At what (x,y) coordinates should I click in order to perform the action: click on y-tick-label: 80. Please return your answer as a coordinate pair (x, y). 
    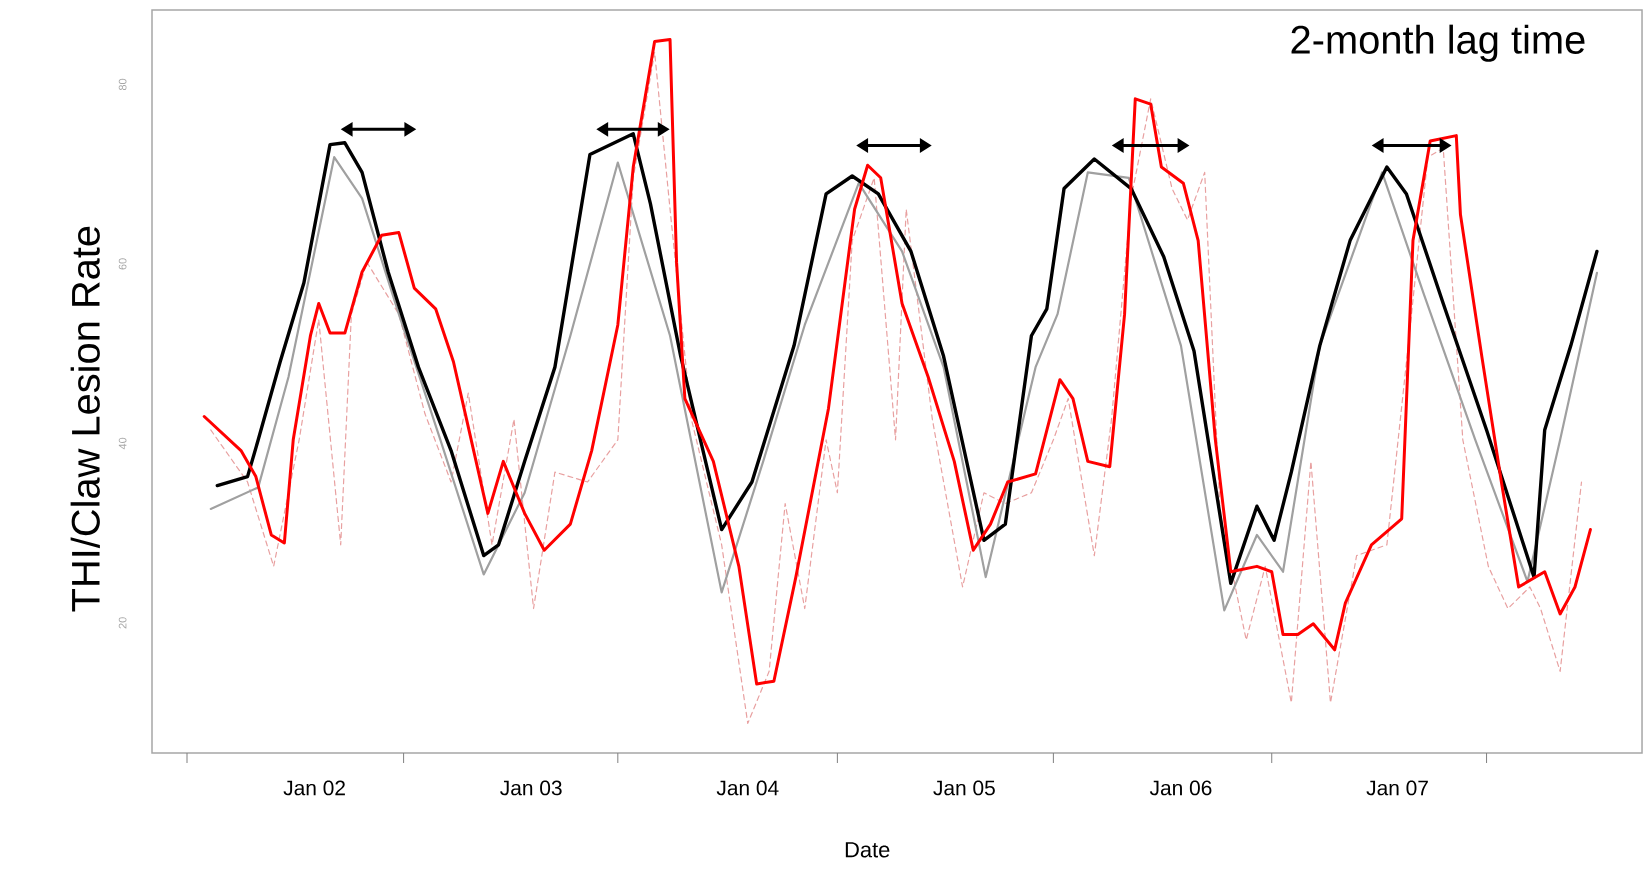
    Looking at the image, I should click on (122, 84).